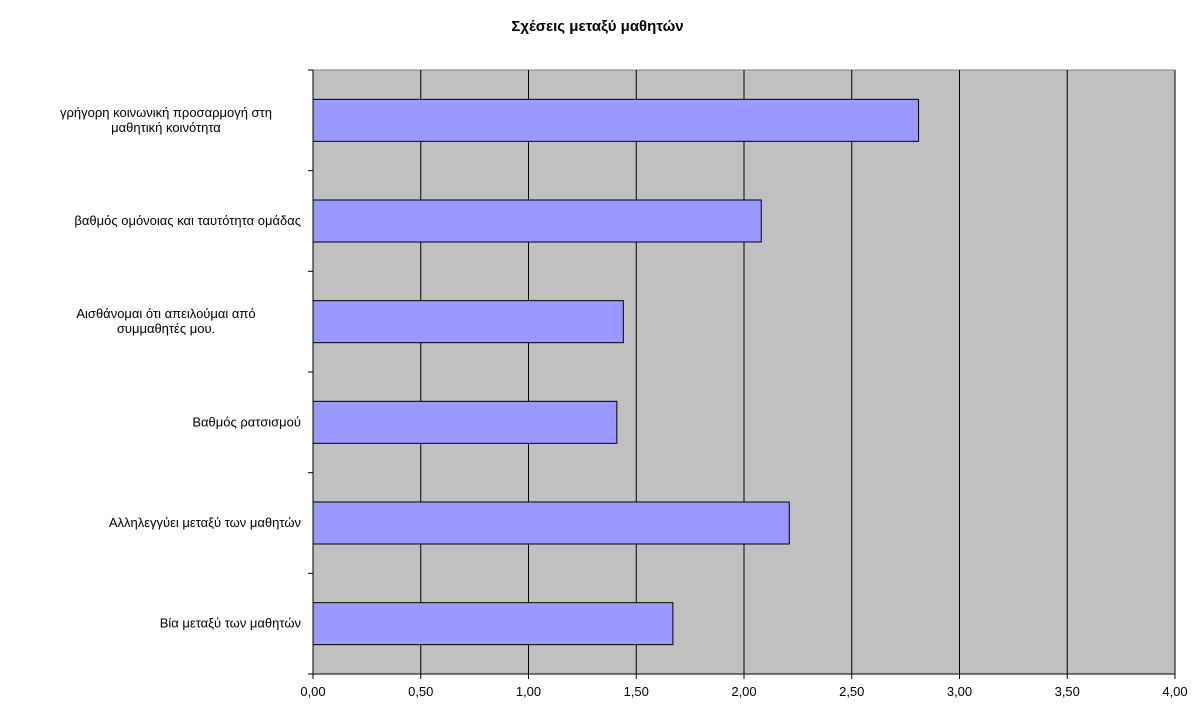 The height and width of the screenshot is (709, 1195). I want to click on x-tick-label: 2,00, so click(743, 691).